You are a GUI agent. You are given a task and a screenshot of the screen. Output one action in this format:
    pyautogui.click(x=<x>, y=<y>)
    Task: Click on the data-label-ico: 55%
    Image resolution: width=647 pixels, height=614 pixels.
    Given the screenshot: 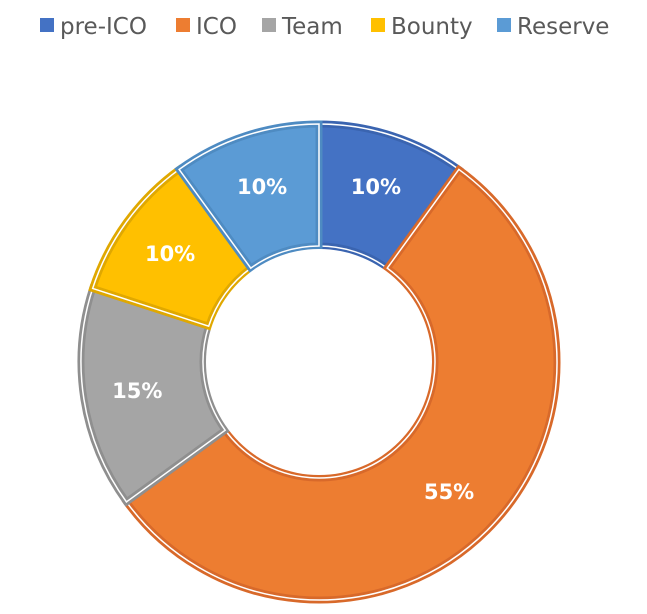 What is the action you would take?
    pyautogui.click(x=449, y=492)
    